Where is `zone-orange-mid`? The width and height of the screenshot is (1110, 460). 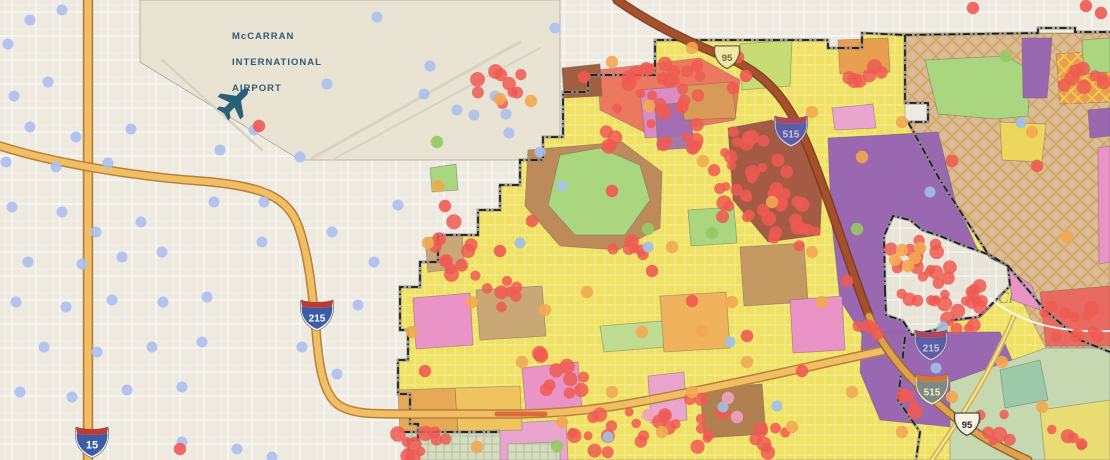 zone-orange-mid is located at coordinates (695, 322).